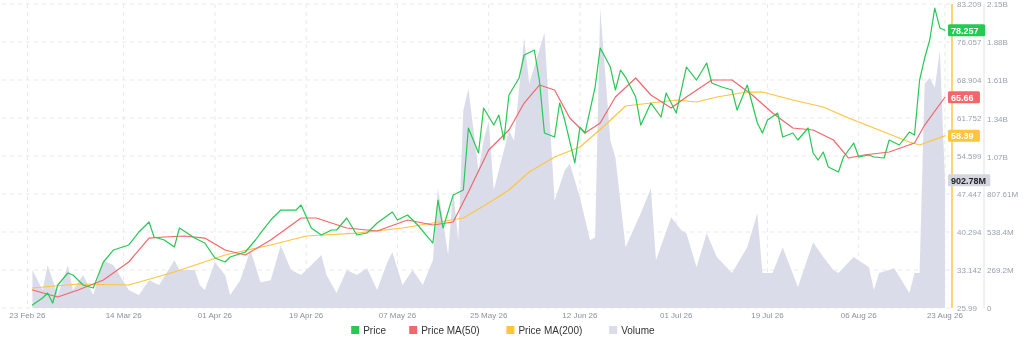  Describe the element at coordinates (1001, 270) in the screenshot. I see `y2-tick-label: 269.2M` at that location.